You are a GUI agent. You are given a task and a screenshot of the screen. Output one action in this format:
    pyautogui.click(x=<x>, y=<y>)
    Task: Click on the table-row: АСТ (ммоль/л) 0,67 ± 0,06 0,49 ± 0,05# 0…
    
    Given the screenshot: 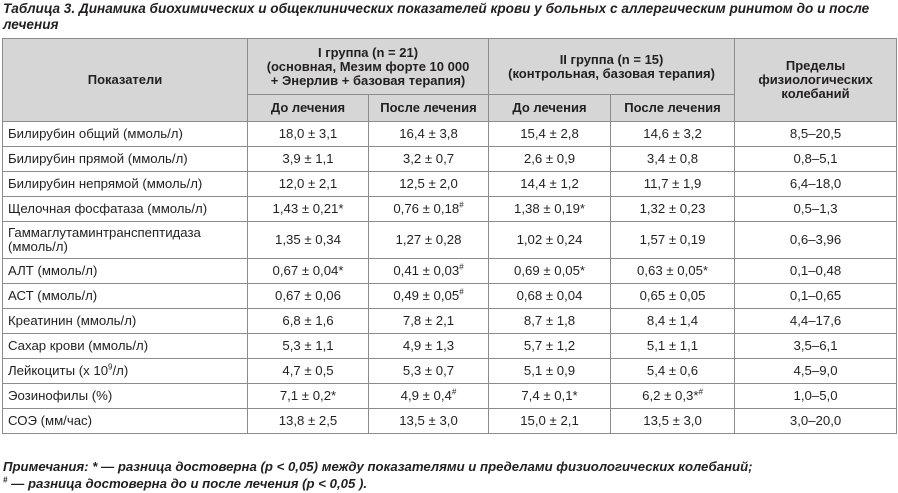 What is the action you would take?
    pyautogui.click(x=450, y=296)
    